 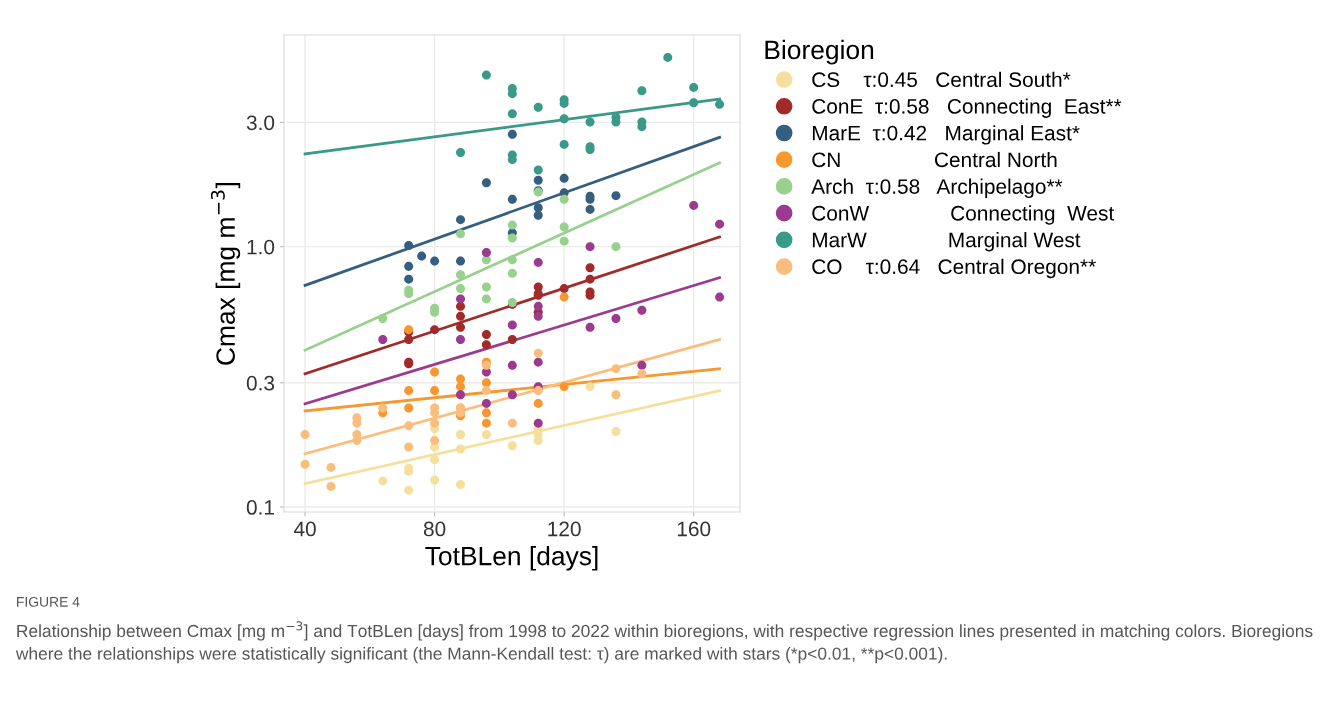 I want to click on text: Relationship between Cmax [mg m$^{−3}$] and TotBLen [days] from 1998 to 2022 within bioregions, with respective regression lines presented in matching colors. Bioregions where the relationships were statistically significant (the Mann-Kendall test: τ) are marked with stars (*p<0.01, **p<0.001)., so click(x=664, y=642).